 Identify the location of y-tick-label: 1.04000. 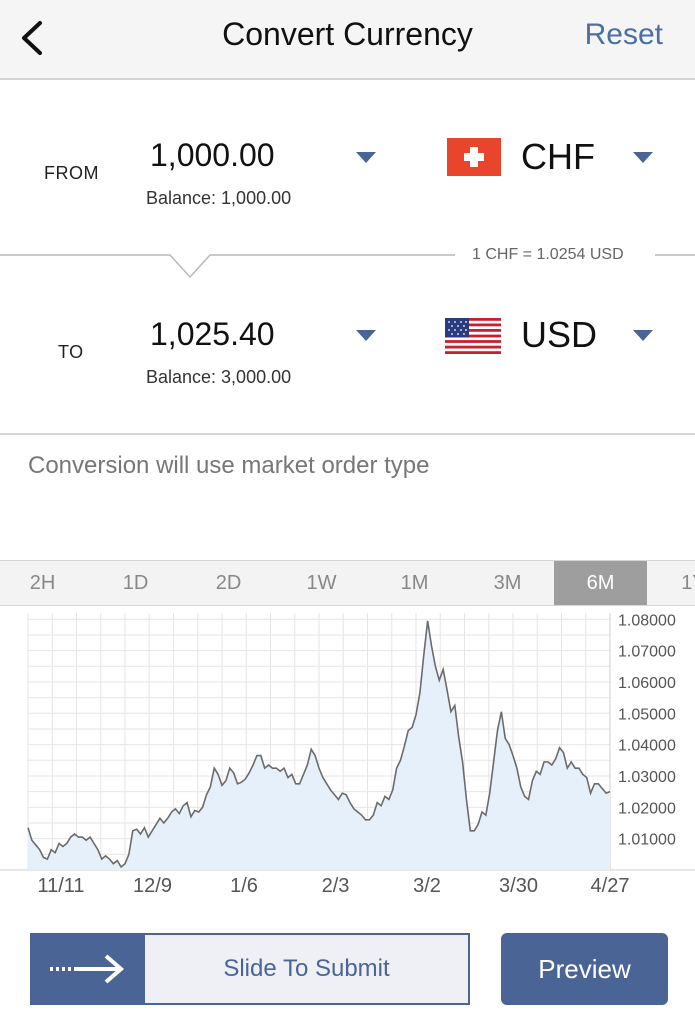
(647, 746).